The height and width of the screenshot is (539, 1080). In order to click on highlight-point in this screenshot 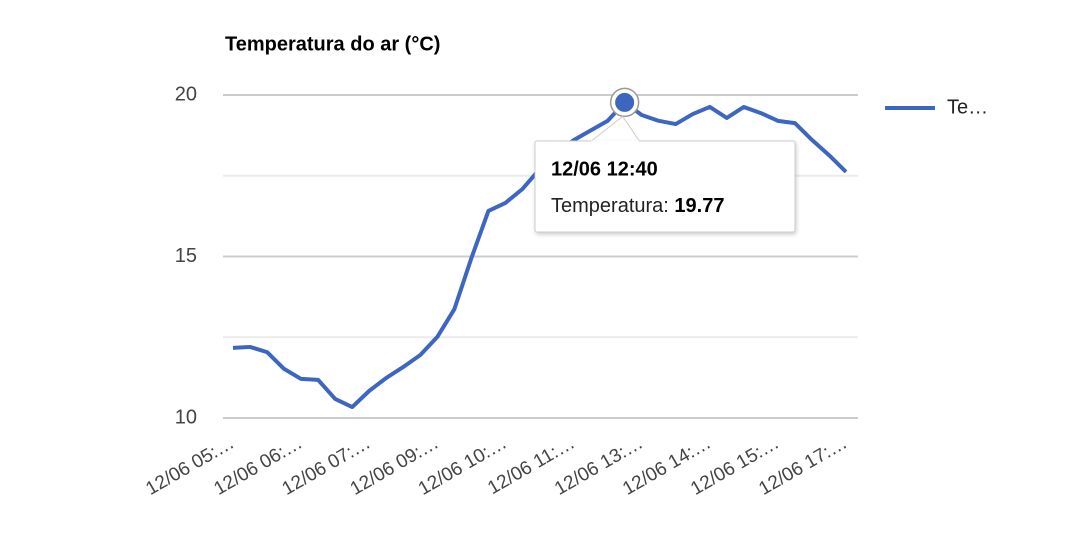, I will do `click(625, 102)`.